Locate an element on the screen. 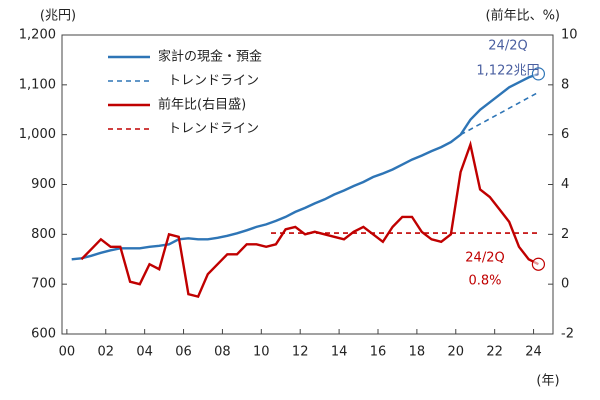 This screenshot has width=600, height=400. annotation: 0.8% is located at coordinates (484, 281).